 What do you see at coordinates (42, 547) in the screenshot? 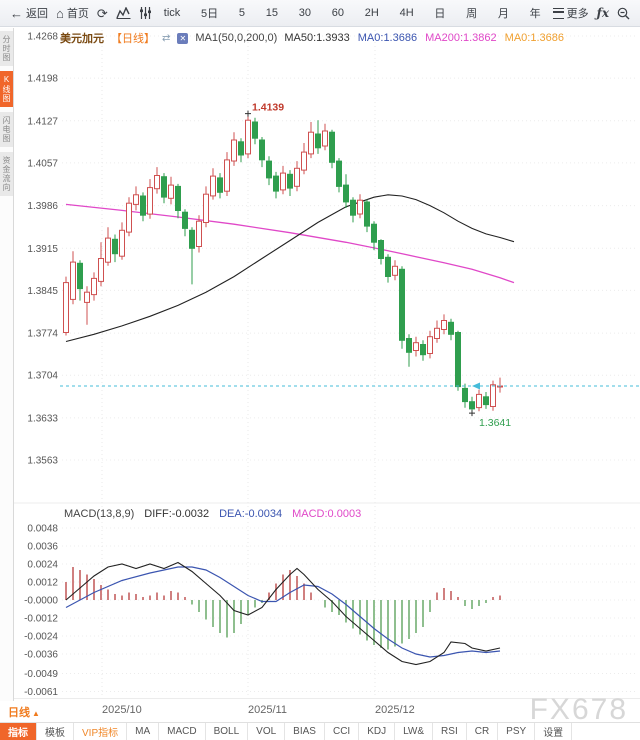
I see `svg-text: 0.0036` at bounding box center [42, 547].